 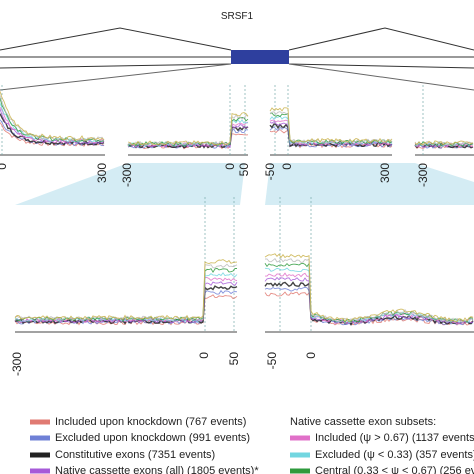 What do you see at coordinates (135, 455) in the screenshot?
I see `legend-label: Constitutive exons (7351 events)` at bounding box center [135, 455].